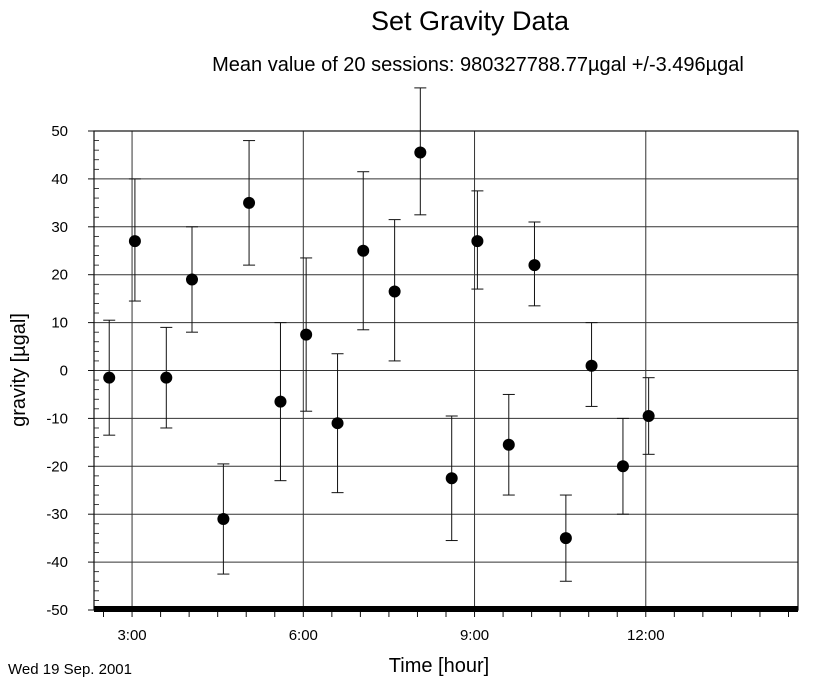 The height and width of the screenshot is (684, 817). What do you see at coordinates (59, 179) in the screenshot?
I see `y-tick-label: 40` at bounding box center [59, 179].